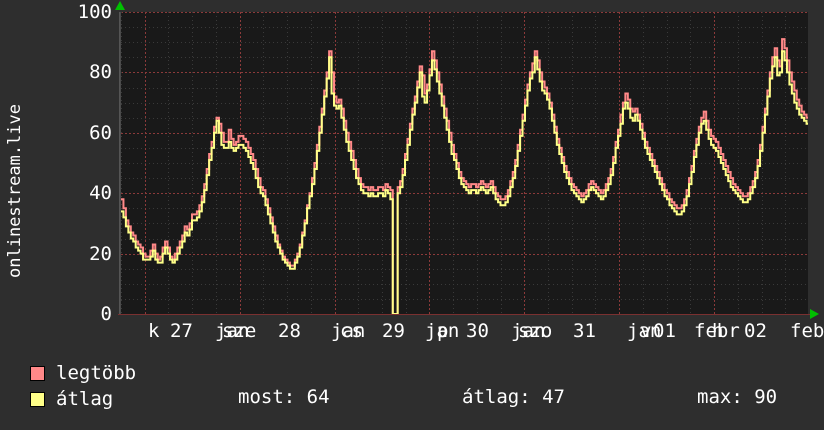 Image resolution: width=824 pixels, height=430 pixels. Describe the element at coordinates (737, 397) in the screenshot. I see `stat-max: max: 90` at that location.